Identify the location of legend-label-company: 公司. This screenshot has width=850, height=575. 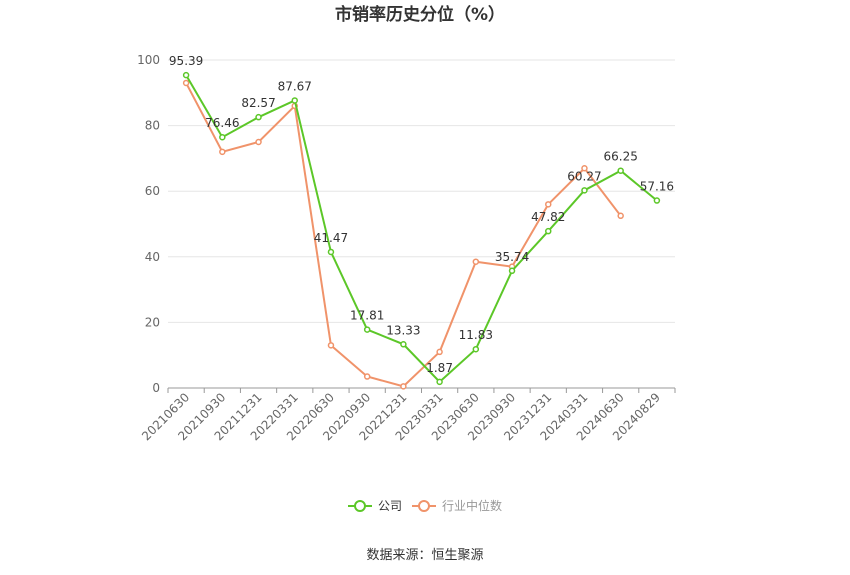
(390, 506).